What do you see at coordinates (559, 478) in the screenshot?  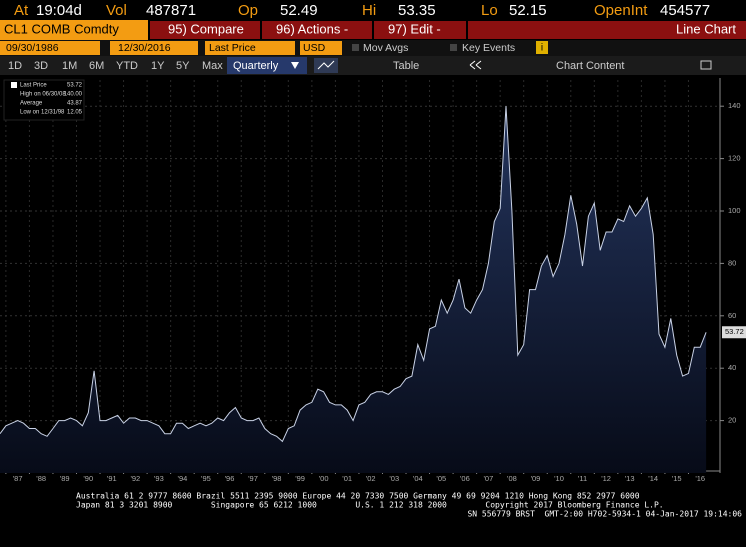 I see `x-tick-label: '10` at bounding box center [559, 478].